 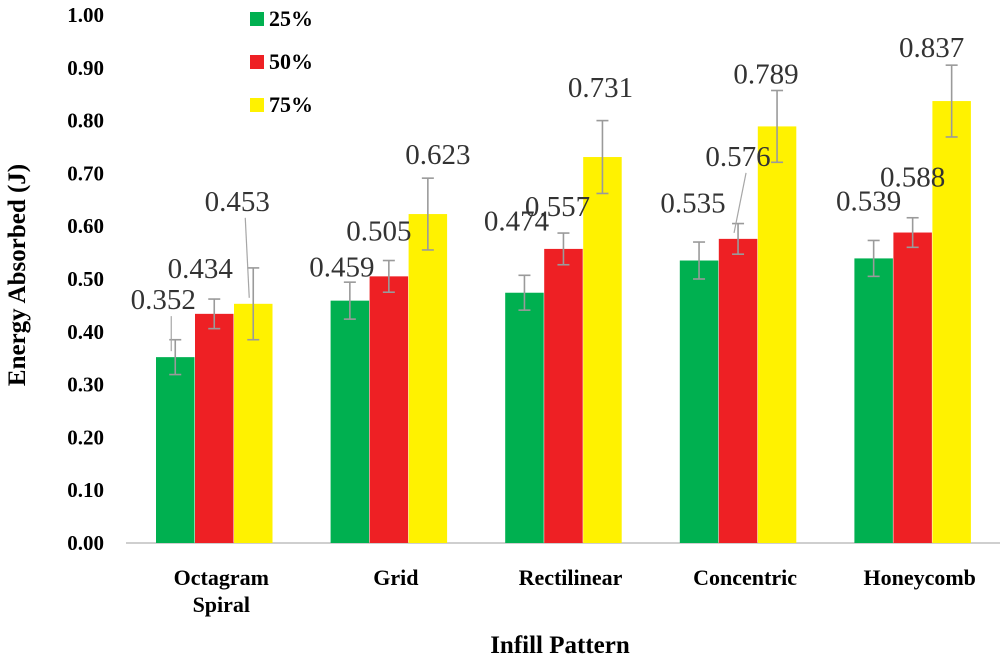 What do you see at coordinates (600, 88) in the screenshot?
I see `data-label: 0.731` at bounding box center [600, 88].